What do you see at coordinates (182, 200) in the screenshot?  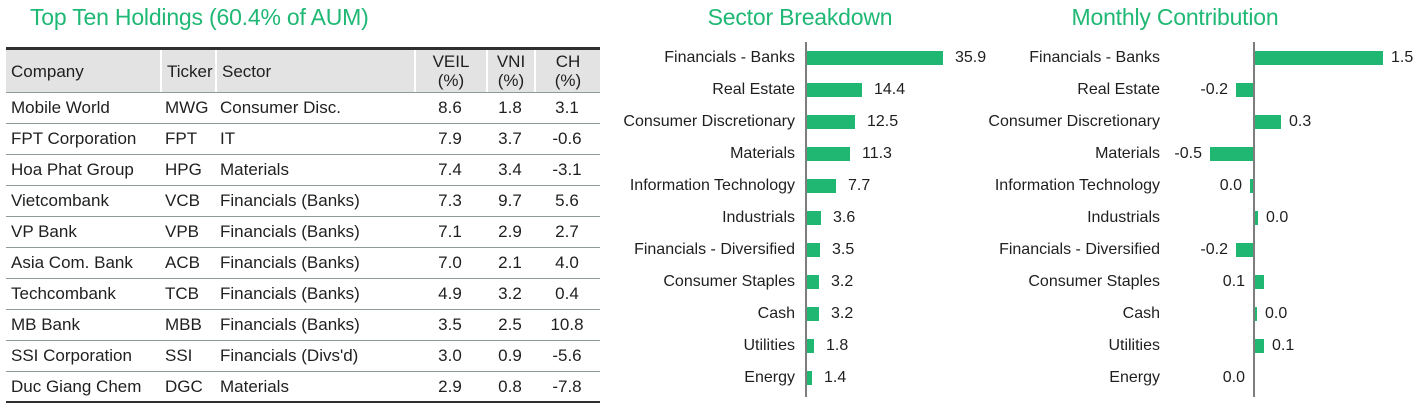 I see `ticker-cell: VCB` at bounding box center [182, 200].